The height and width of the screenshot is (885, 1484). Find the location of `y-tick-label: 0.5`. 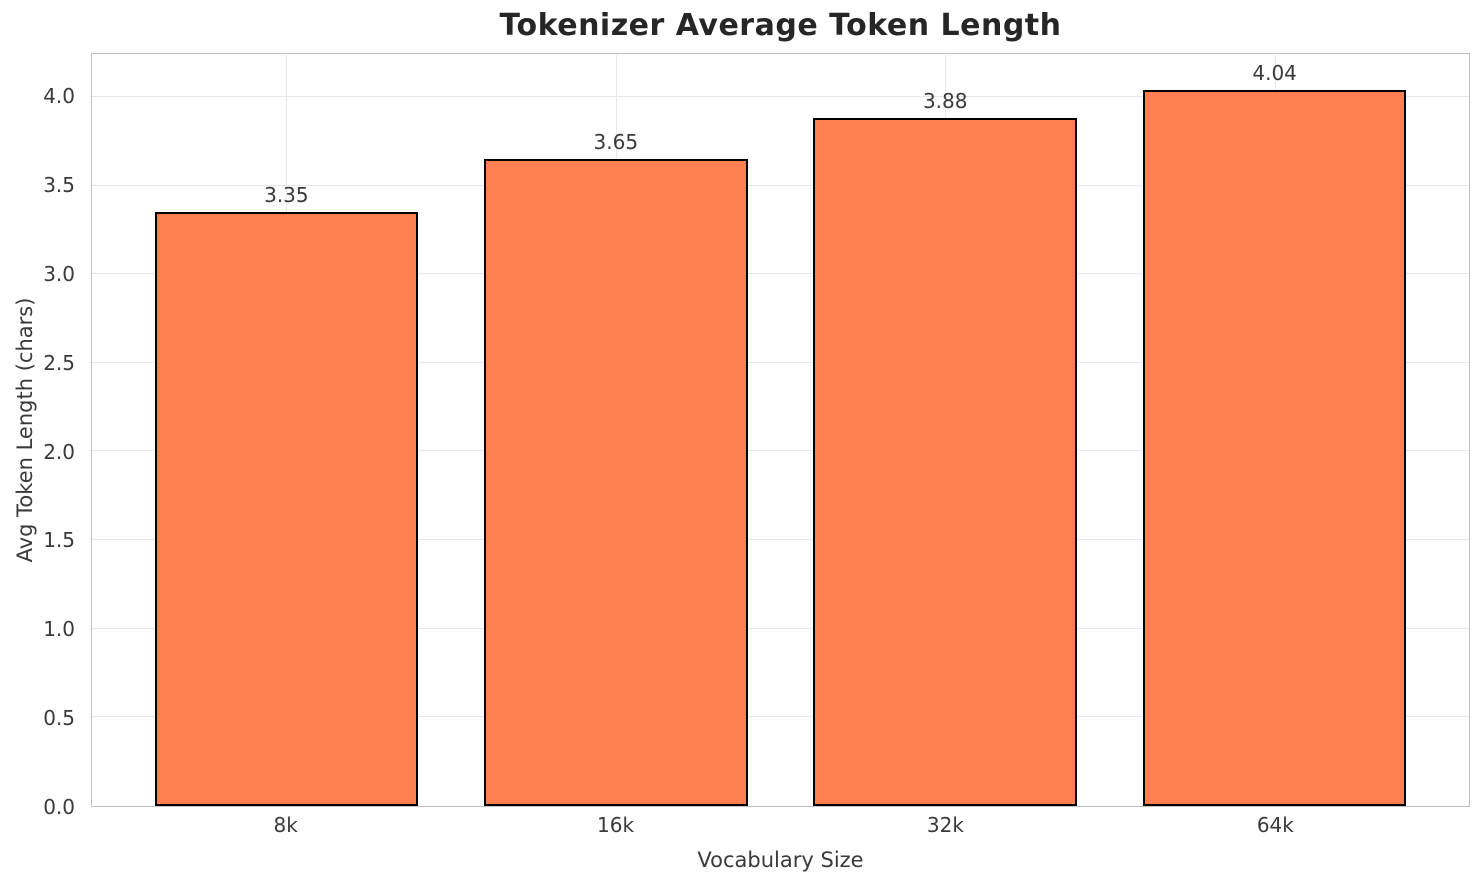

y-tick-label: 0.5 is located at coordinates (59, 718).